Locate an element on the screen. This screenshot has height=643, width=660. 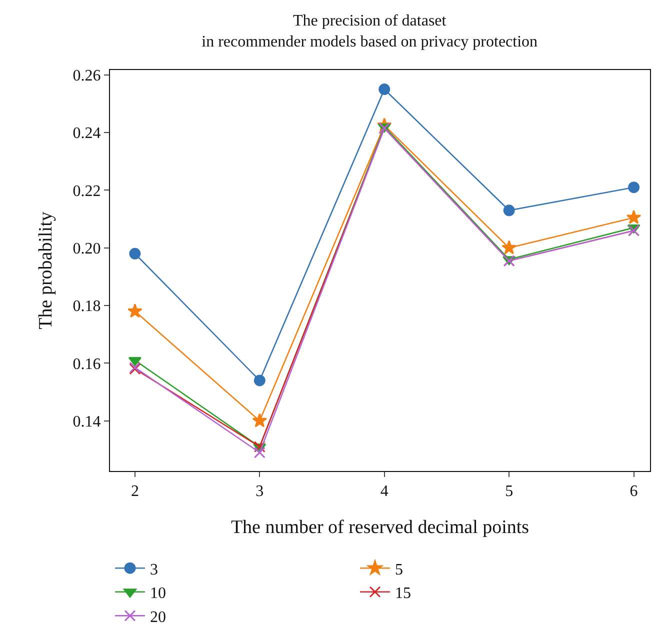
y-tick-label: 0.14 is located at coordinates (86, 421).